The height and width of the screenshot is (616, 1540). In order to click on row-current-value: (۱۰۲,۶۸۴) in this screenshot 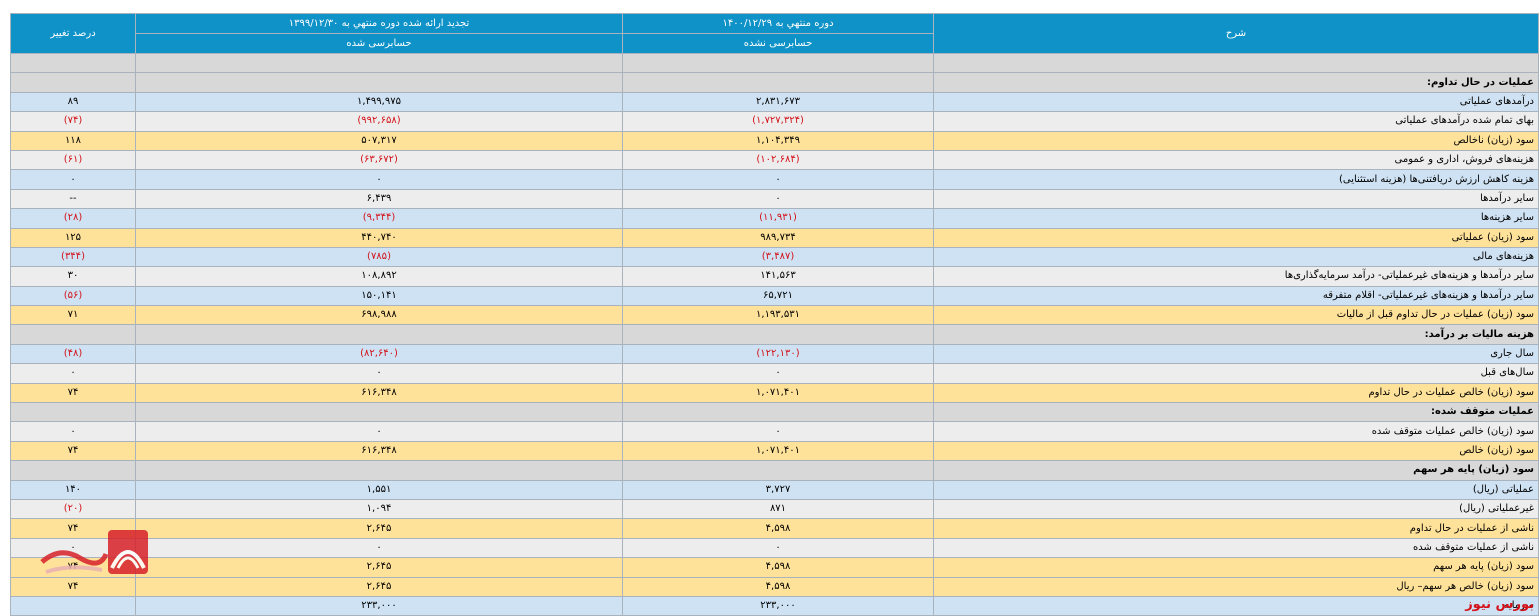, I will do `click(778, 160)`.